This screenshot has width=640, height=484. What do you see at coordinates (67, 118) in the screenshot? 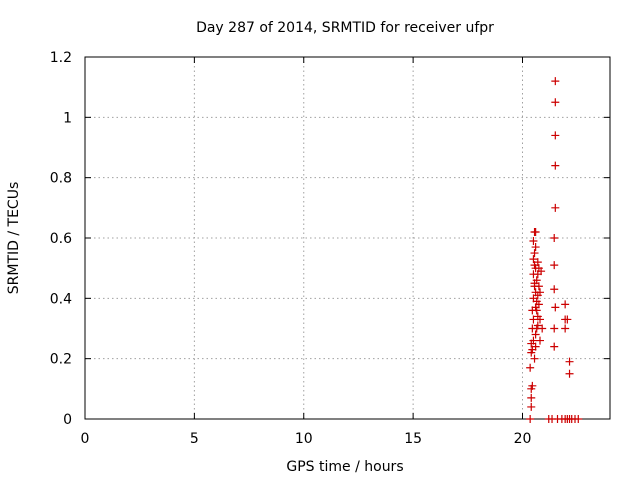
I see `y-tick-label: 1` at bounding box center [67, 118].